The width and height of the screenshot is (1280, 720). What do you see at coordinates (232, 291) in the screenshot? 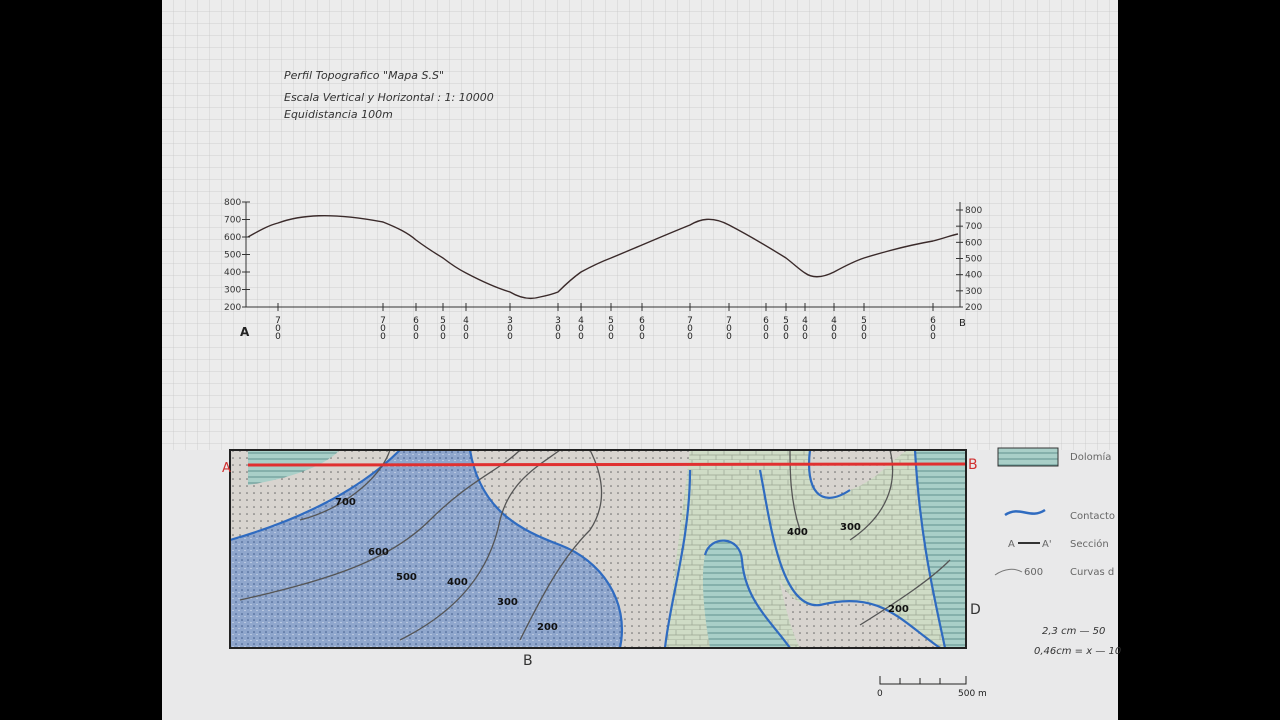
I see `y-label-left: 300` at bounding box center [232, 291].